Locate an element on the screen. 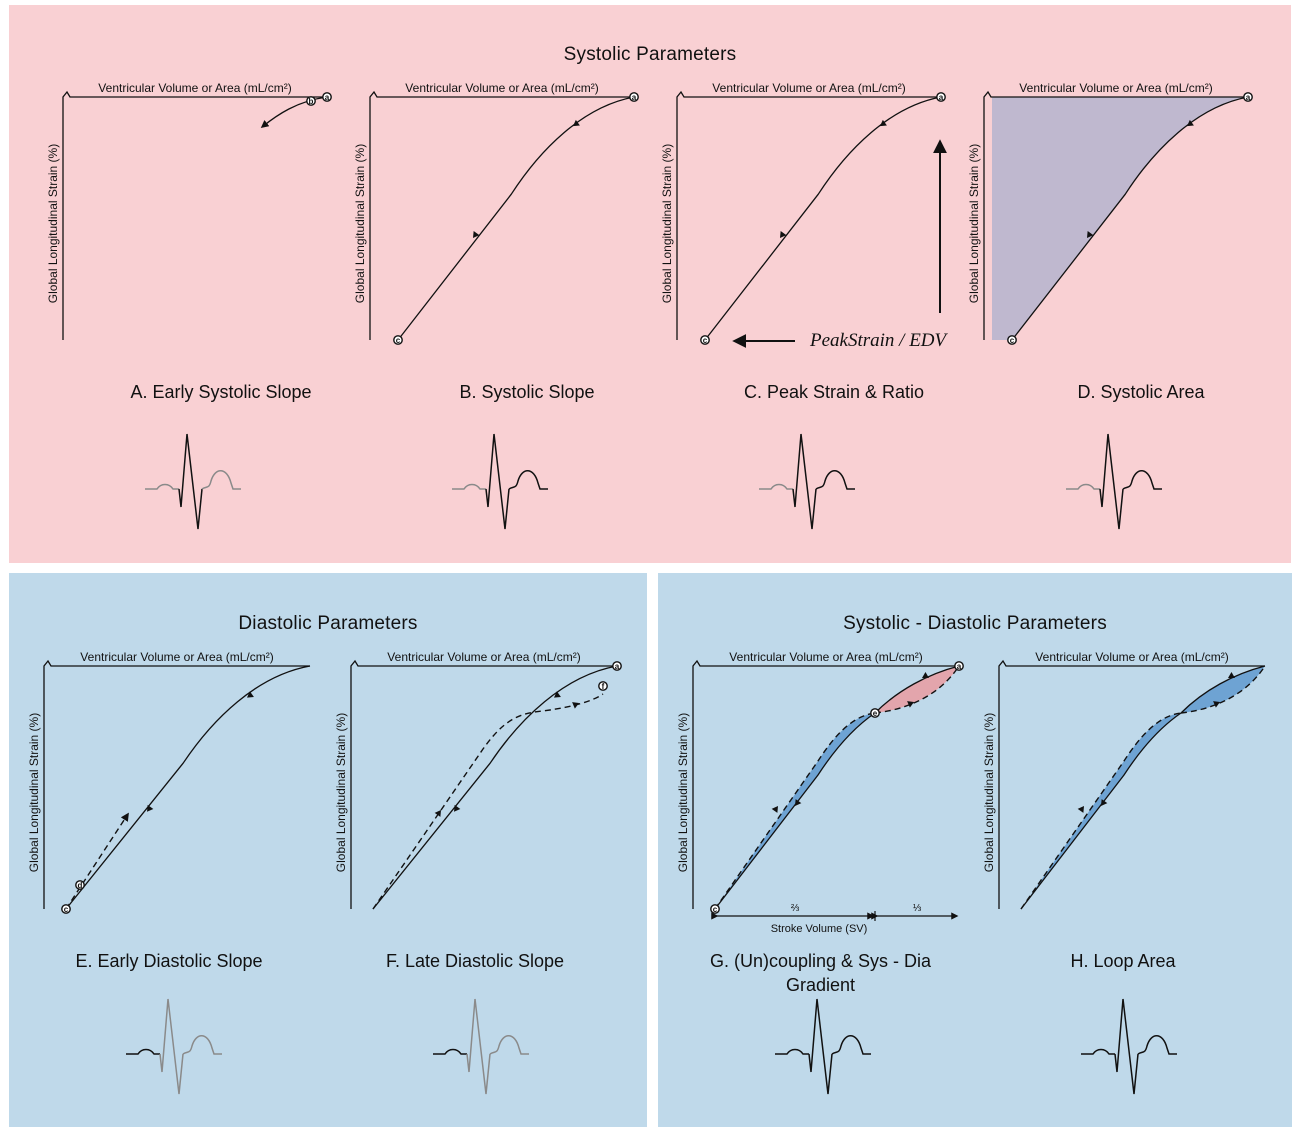 This screenshot has height=1127, width=1292. caption-e: E. Early Diastolic Slope is located at coordinates (169, 961).